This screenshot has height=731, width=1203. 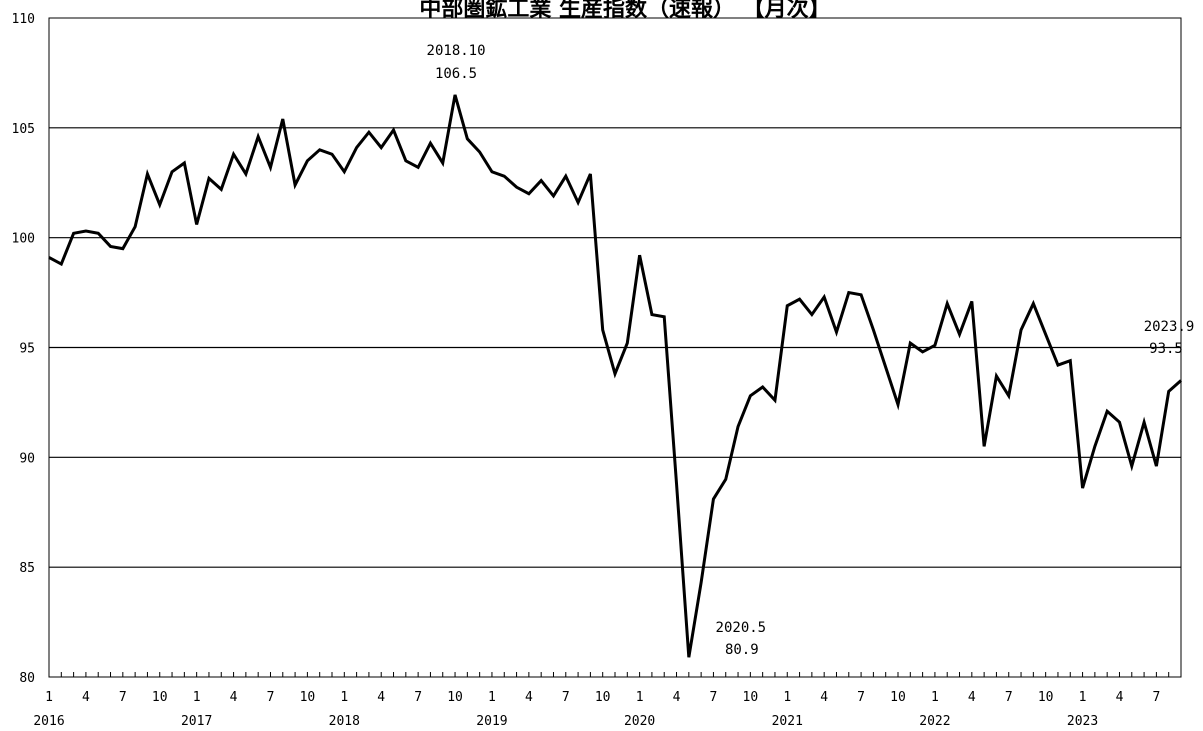 What do you see at coordinates (27, 678) in the screenshot?
I see `y-tick-label: 80` at bounding box center [27, 678].